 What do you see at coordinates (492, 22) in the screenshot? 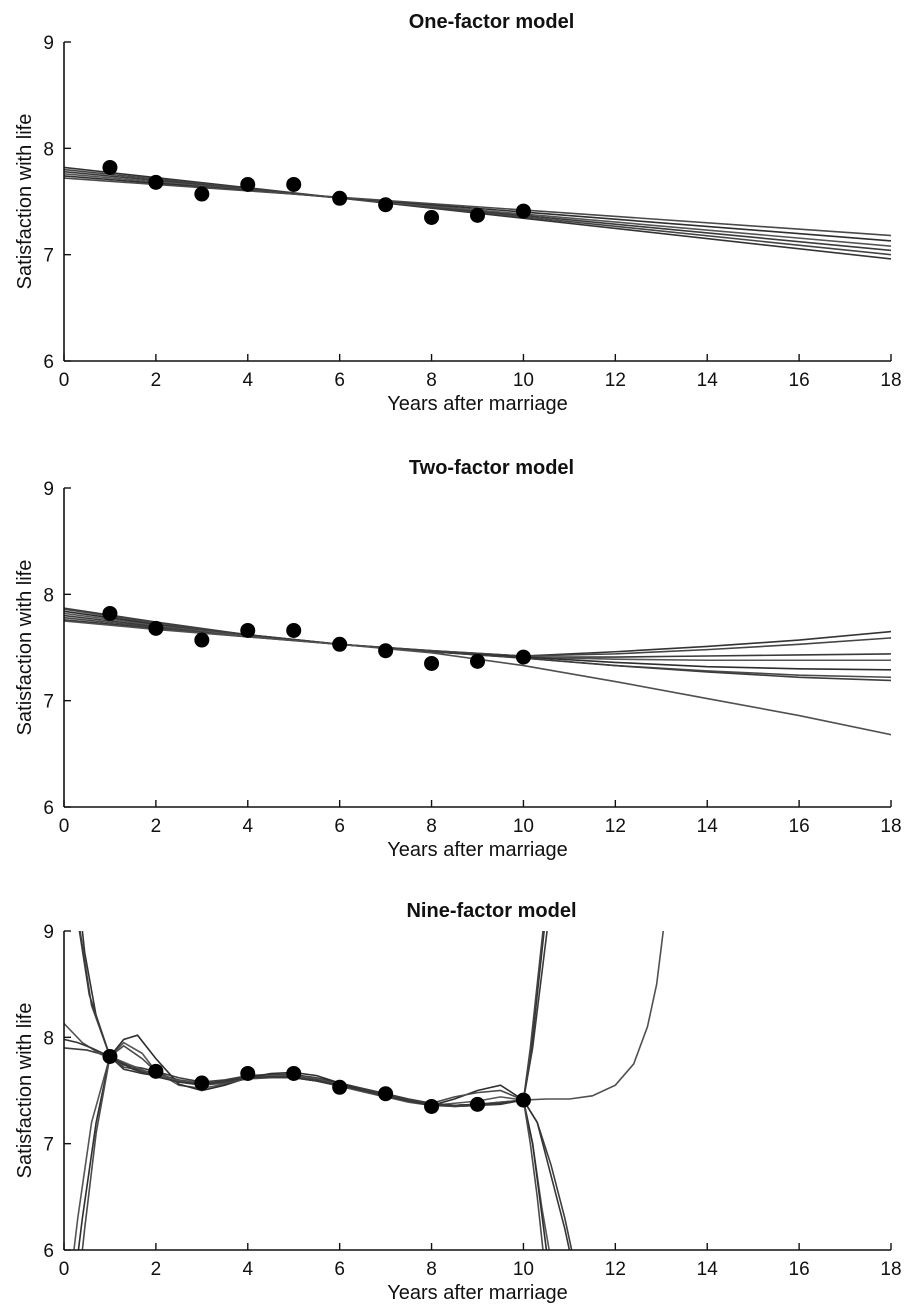
I see `chart-title: One-factor model` at bounding box center [492, 22].